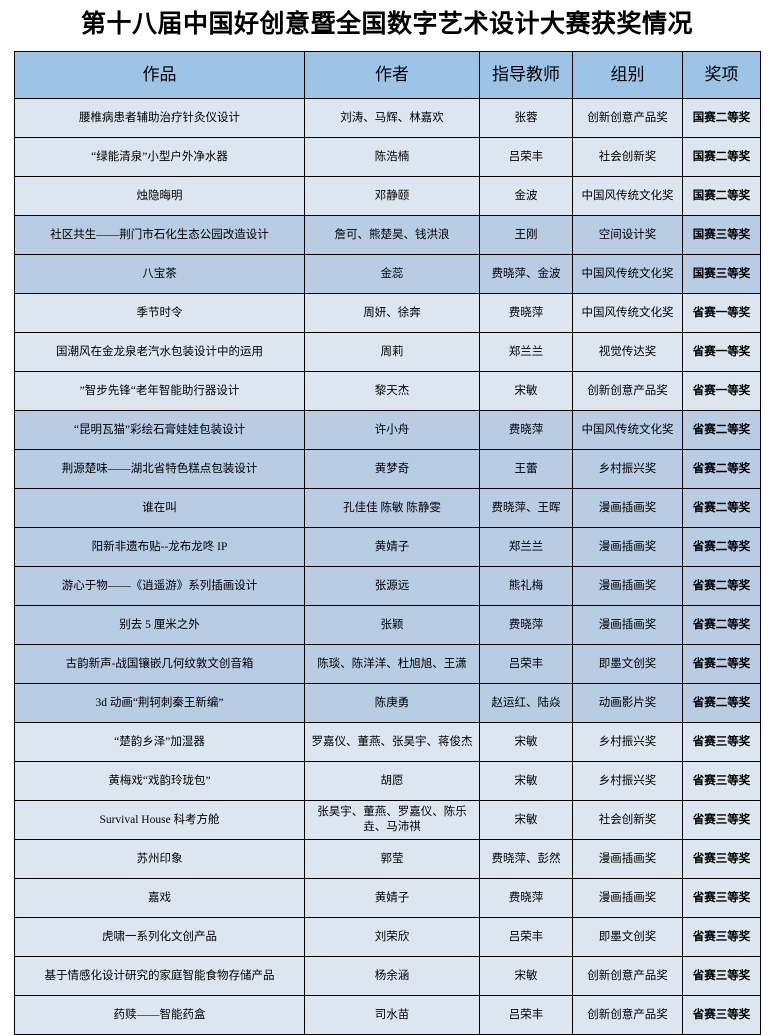 This screenshot has width=774, height=1035. What do you see at coordinates (386, 24) in the screenshot?
I see `page-title: 第十八届中国好创意暨全国数字艺术设计大赛获奖情况` at bounding box center [386, 24].